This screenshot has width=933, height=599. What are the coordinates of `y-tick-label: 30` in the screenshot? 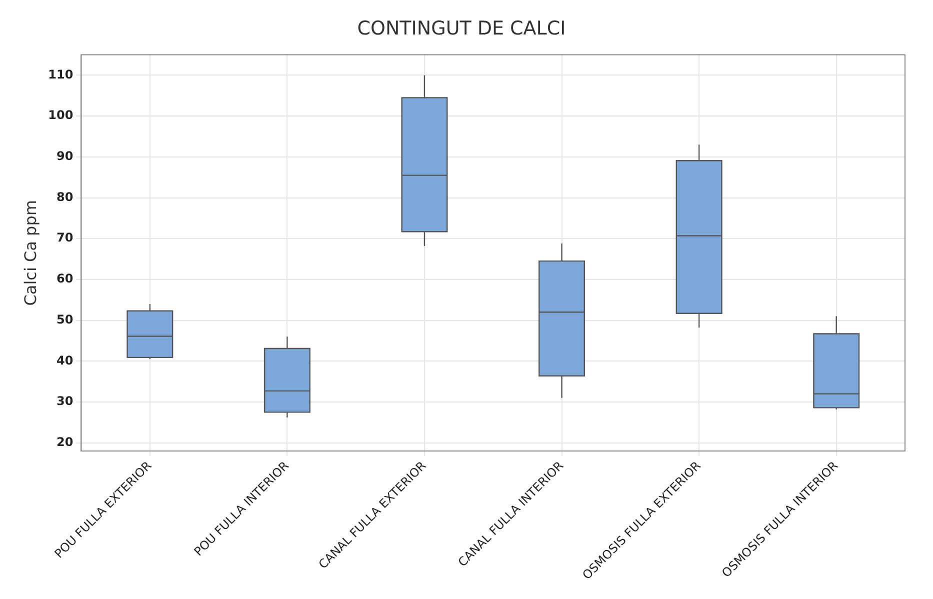 It's located at (65, 401).